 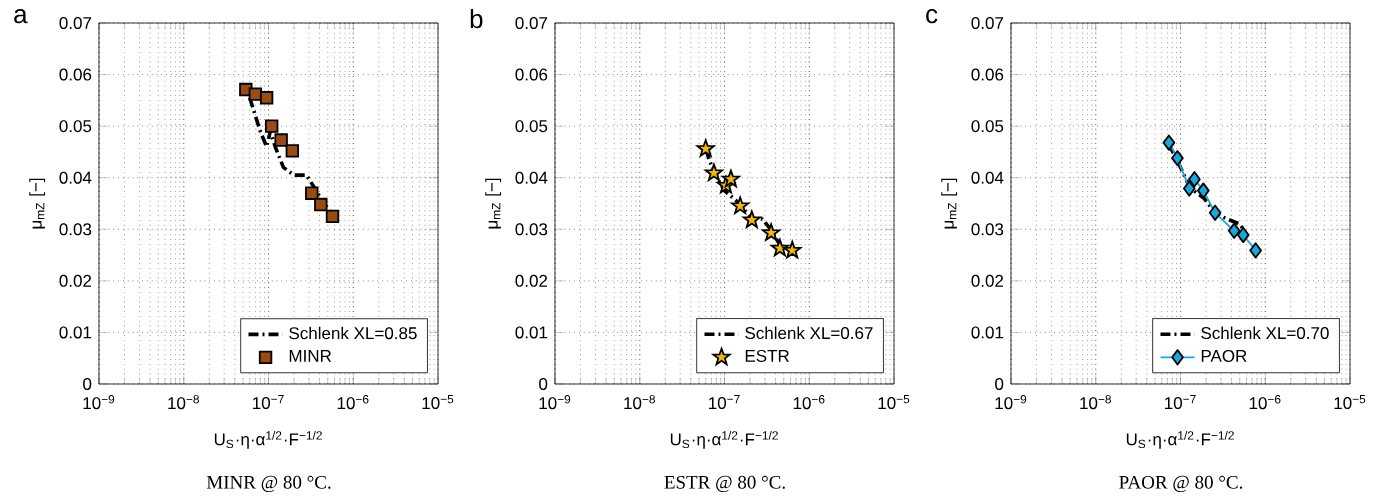 What do you see at coordinates (932, 16) in the screenshot?
I see `text: c` at bounding box center [932, 16].